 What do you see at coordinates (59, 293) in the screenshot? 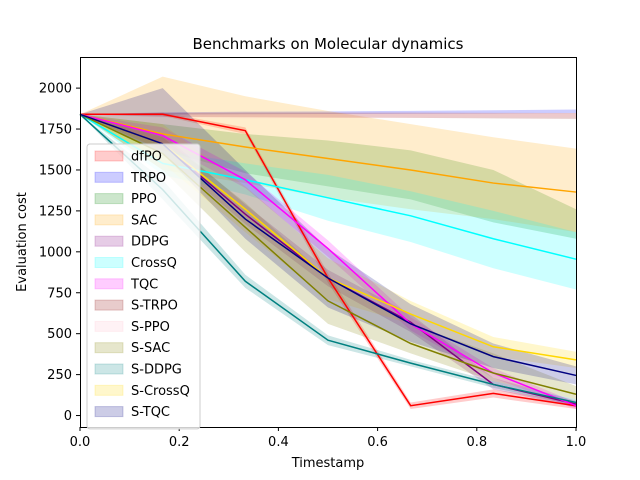
I see `y-tick-label: 750` at bounding box center [59, 293].